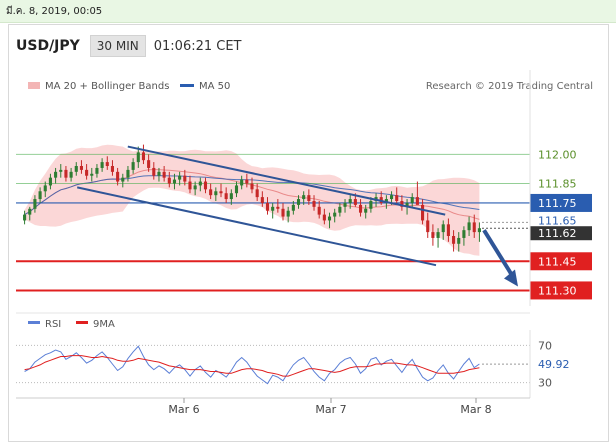 Image resolution: width=616 pixels, height=446 pixels. Describe the element at coordinates (545, 383) in the screenshot. I see `rsi-level-label-30: 30` at that location.